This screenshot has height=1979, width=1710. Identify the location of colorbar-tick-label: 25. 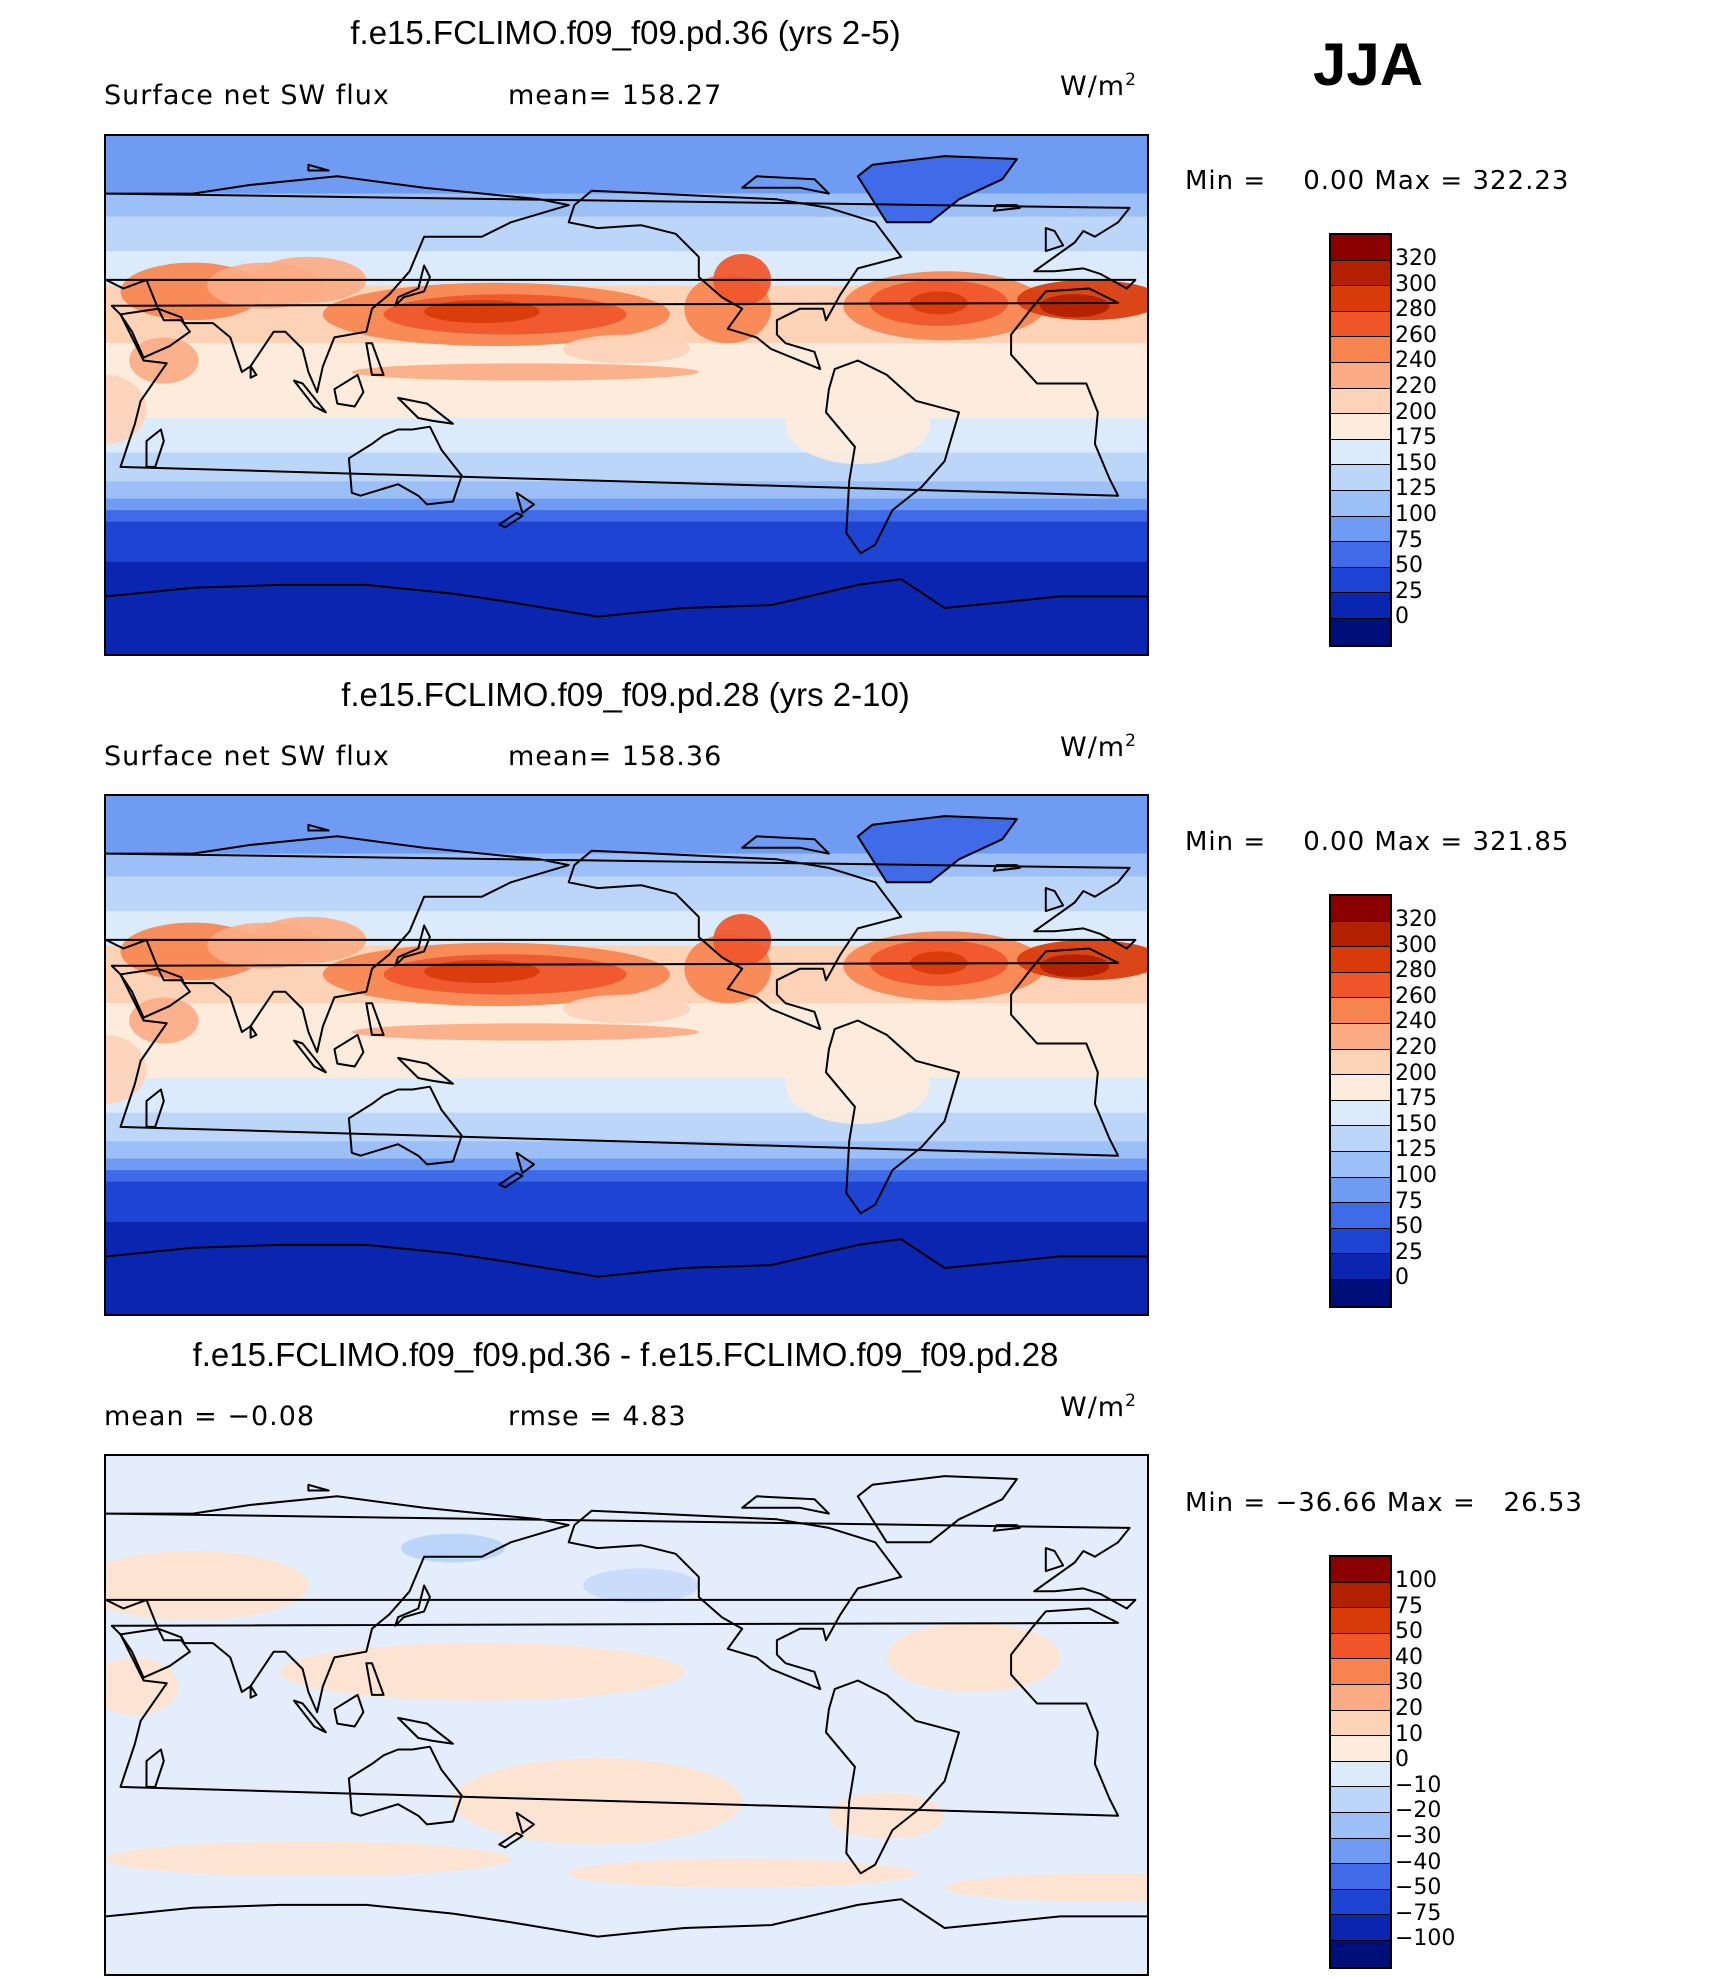
(1409, 591).